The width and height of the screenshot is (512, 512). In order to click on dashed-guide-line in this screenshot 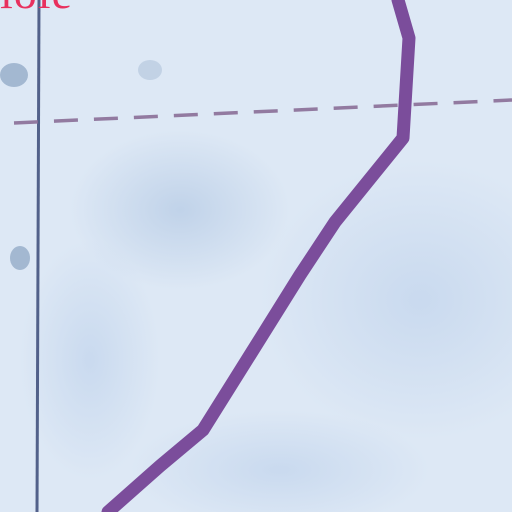, I will do `click(262, 111)`.